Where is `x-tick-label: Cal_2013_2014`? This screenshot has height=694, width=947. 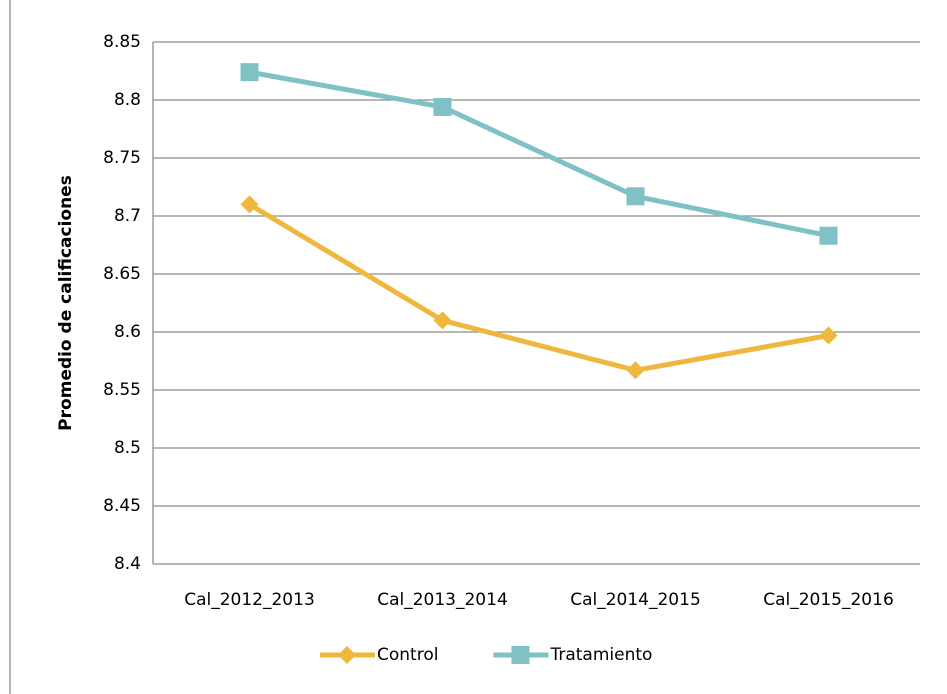
x-tick-label: Cal_2013_2014 is located at coordinates (442, 600).